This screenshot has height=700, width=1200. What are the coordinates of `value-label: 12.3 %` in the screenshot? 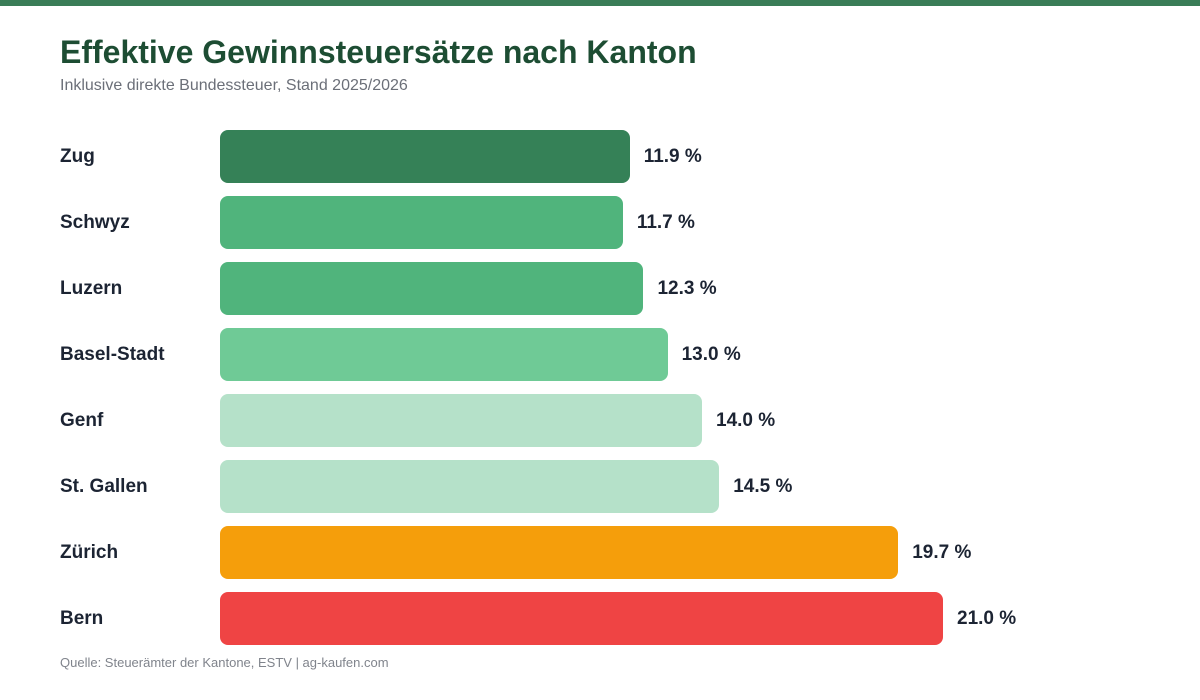 It's located at (687, 288).